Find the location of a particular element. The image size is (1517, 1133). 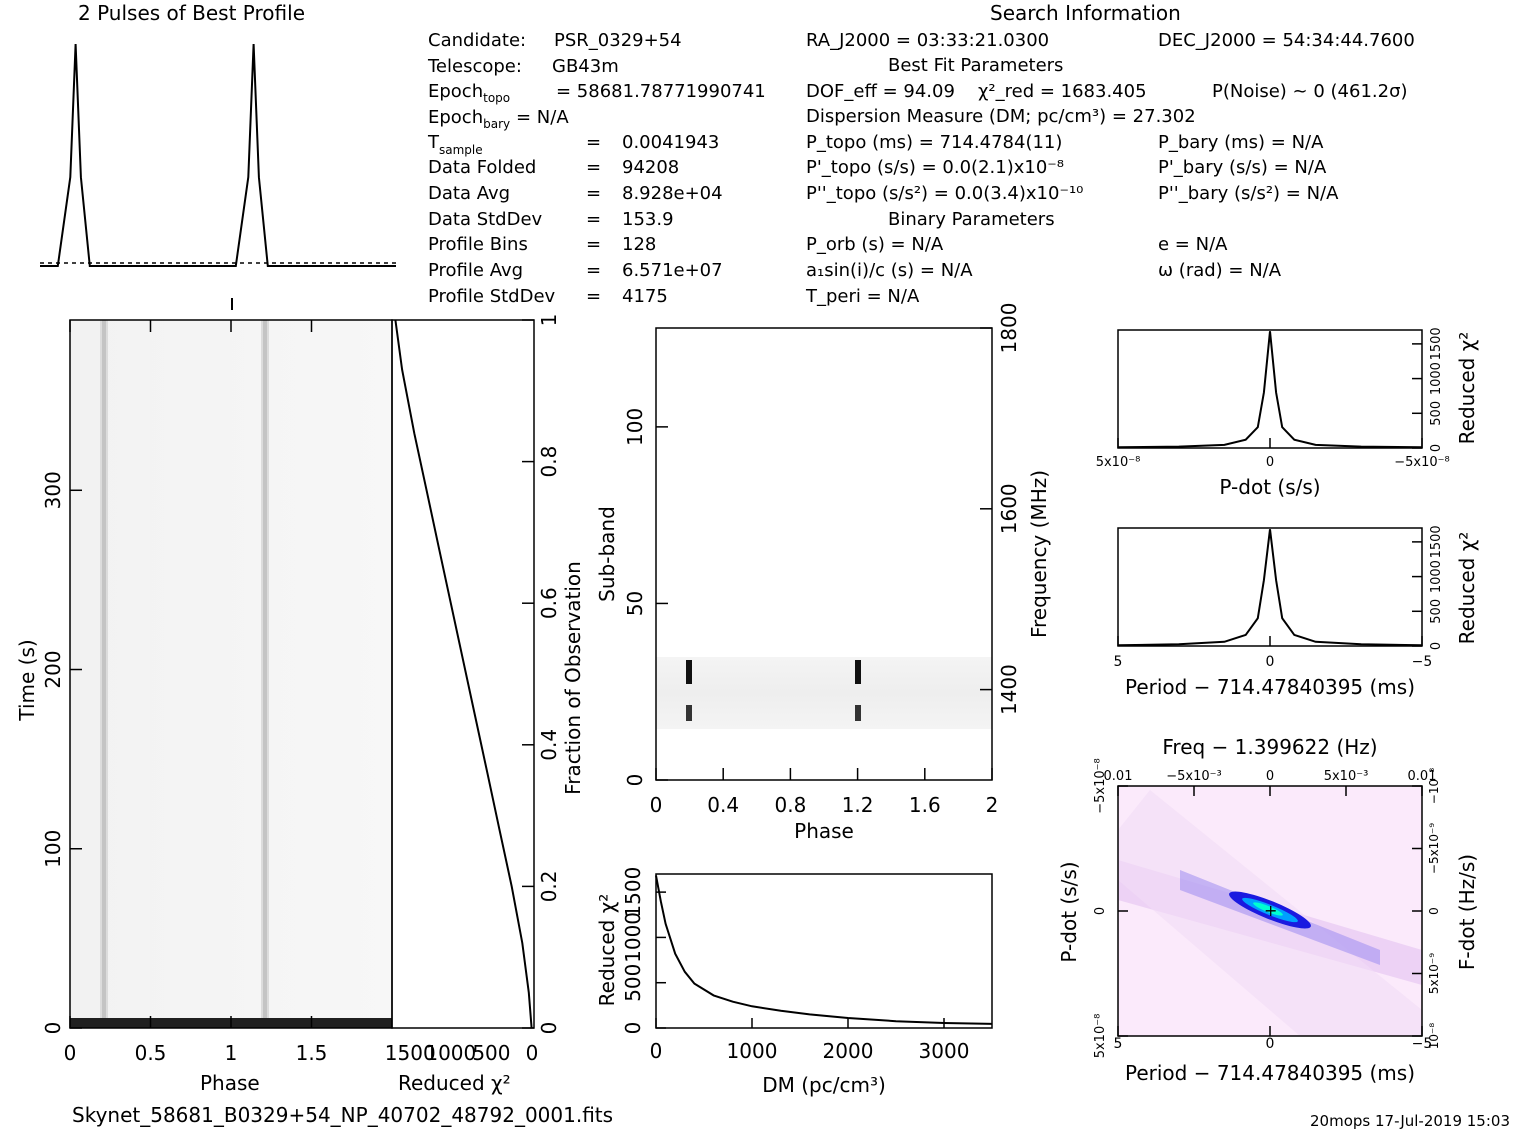

plane-best-marker: + is located at coordinates (1270, 910).